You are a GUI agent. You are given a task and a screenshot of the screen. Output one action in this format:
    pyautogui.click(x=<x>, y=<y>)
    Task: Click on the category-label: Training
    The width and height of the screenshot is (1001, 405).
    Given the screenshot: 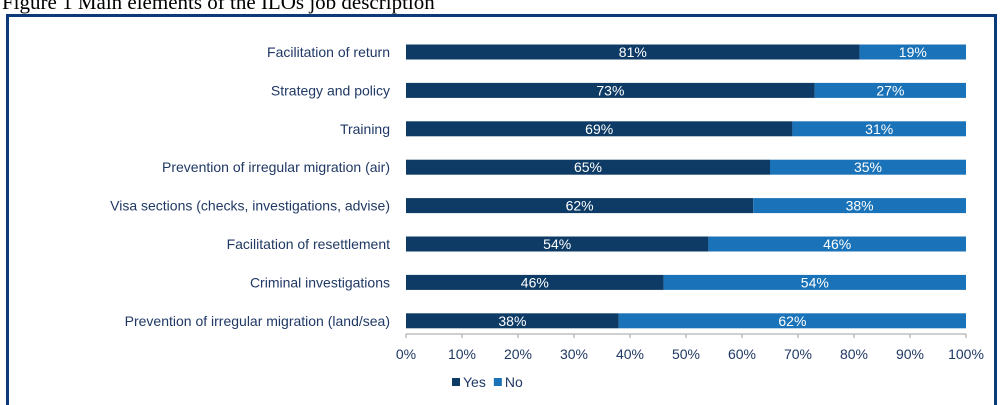 What is the action you would take?
    pyautogui.click(x=365, y=129)
    